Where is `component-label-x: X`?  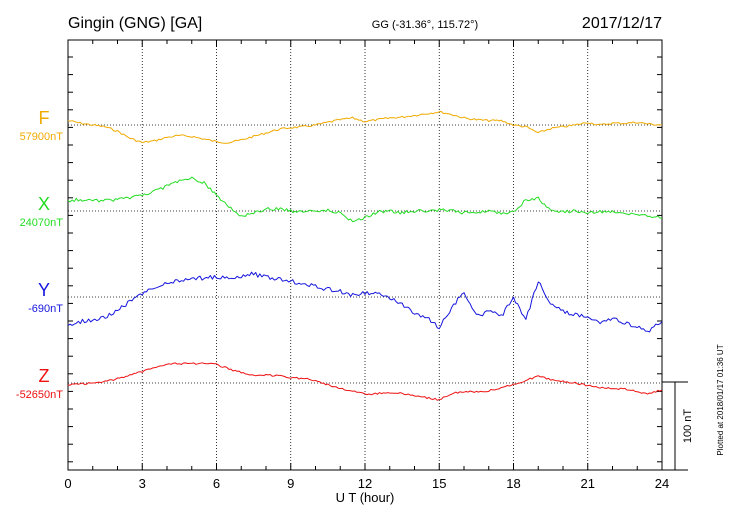
component-label-x: X is located at coordinates (44, 204).